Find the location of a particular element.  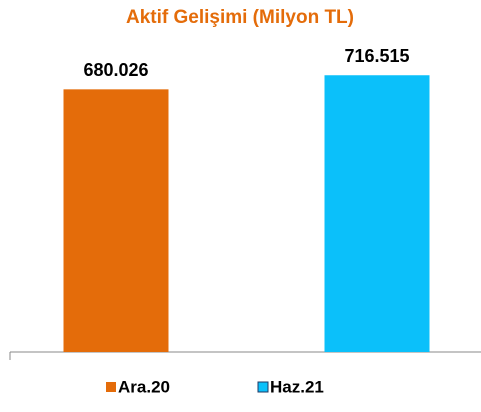

legend-label: Ara.20 is located at coordinates (144, 386).